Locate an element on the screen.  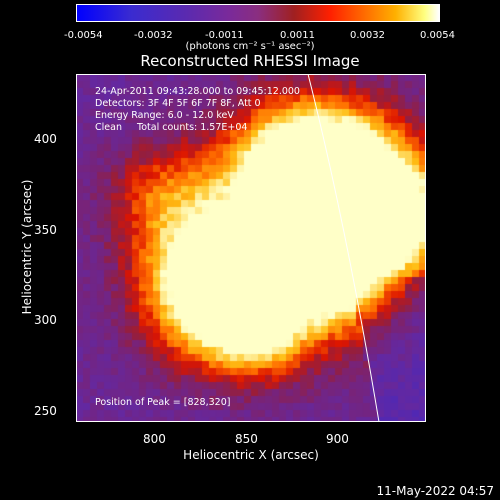
timestamp: 11-May-2022 04:57 is located at coordinates (435, 491).